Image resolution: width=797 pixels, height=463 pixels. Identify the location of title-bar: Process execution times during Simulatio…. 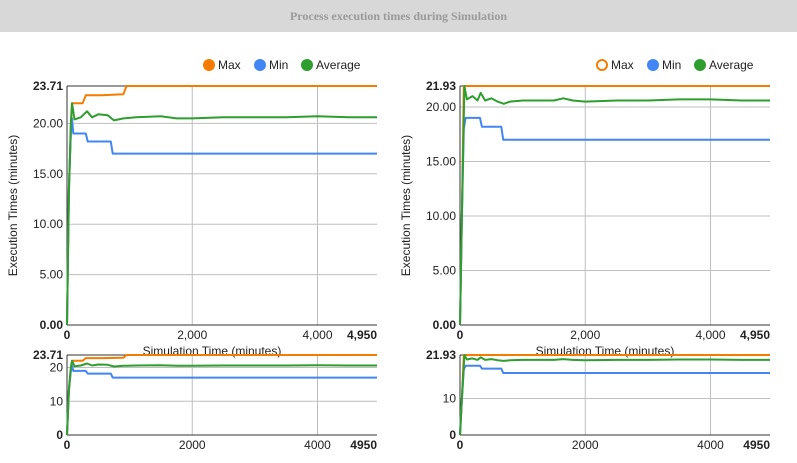
(398, 16).